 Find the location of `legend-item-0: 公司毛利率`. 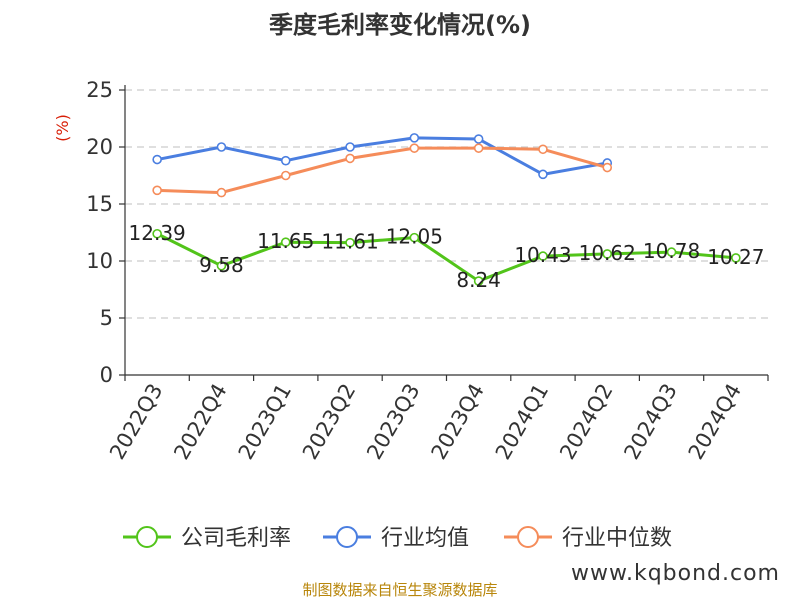

legend-item-0: 公司毛利率 is located at coordinates (207, 538).